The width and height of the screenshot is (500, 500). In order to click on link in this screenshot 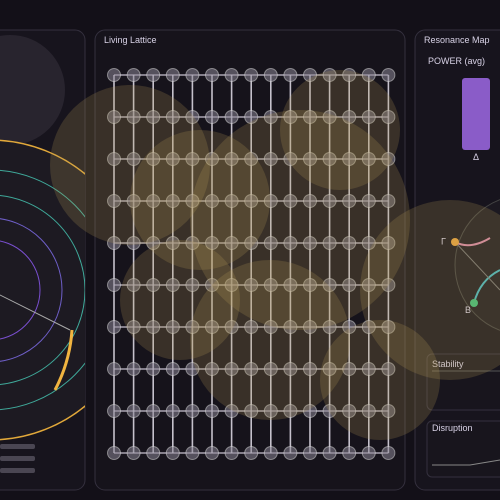, I will do `click(477, 266)`.